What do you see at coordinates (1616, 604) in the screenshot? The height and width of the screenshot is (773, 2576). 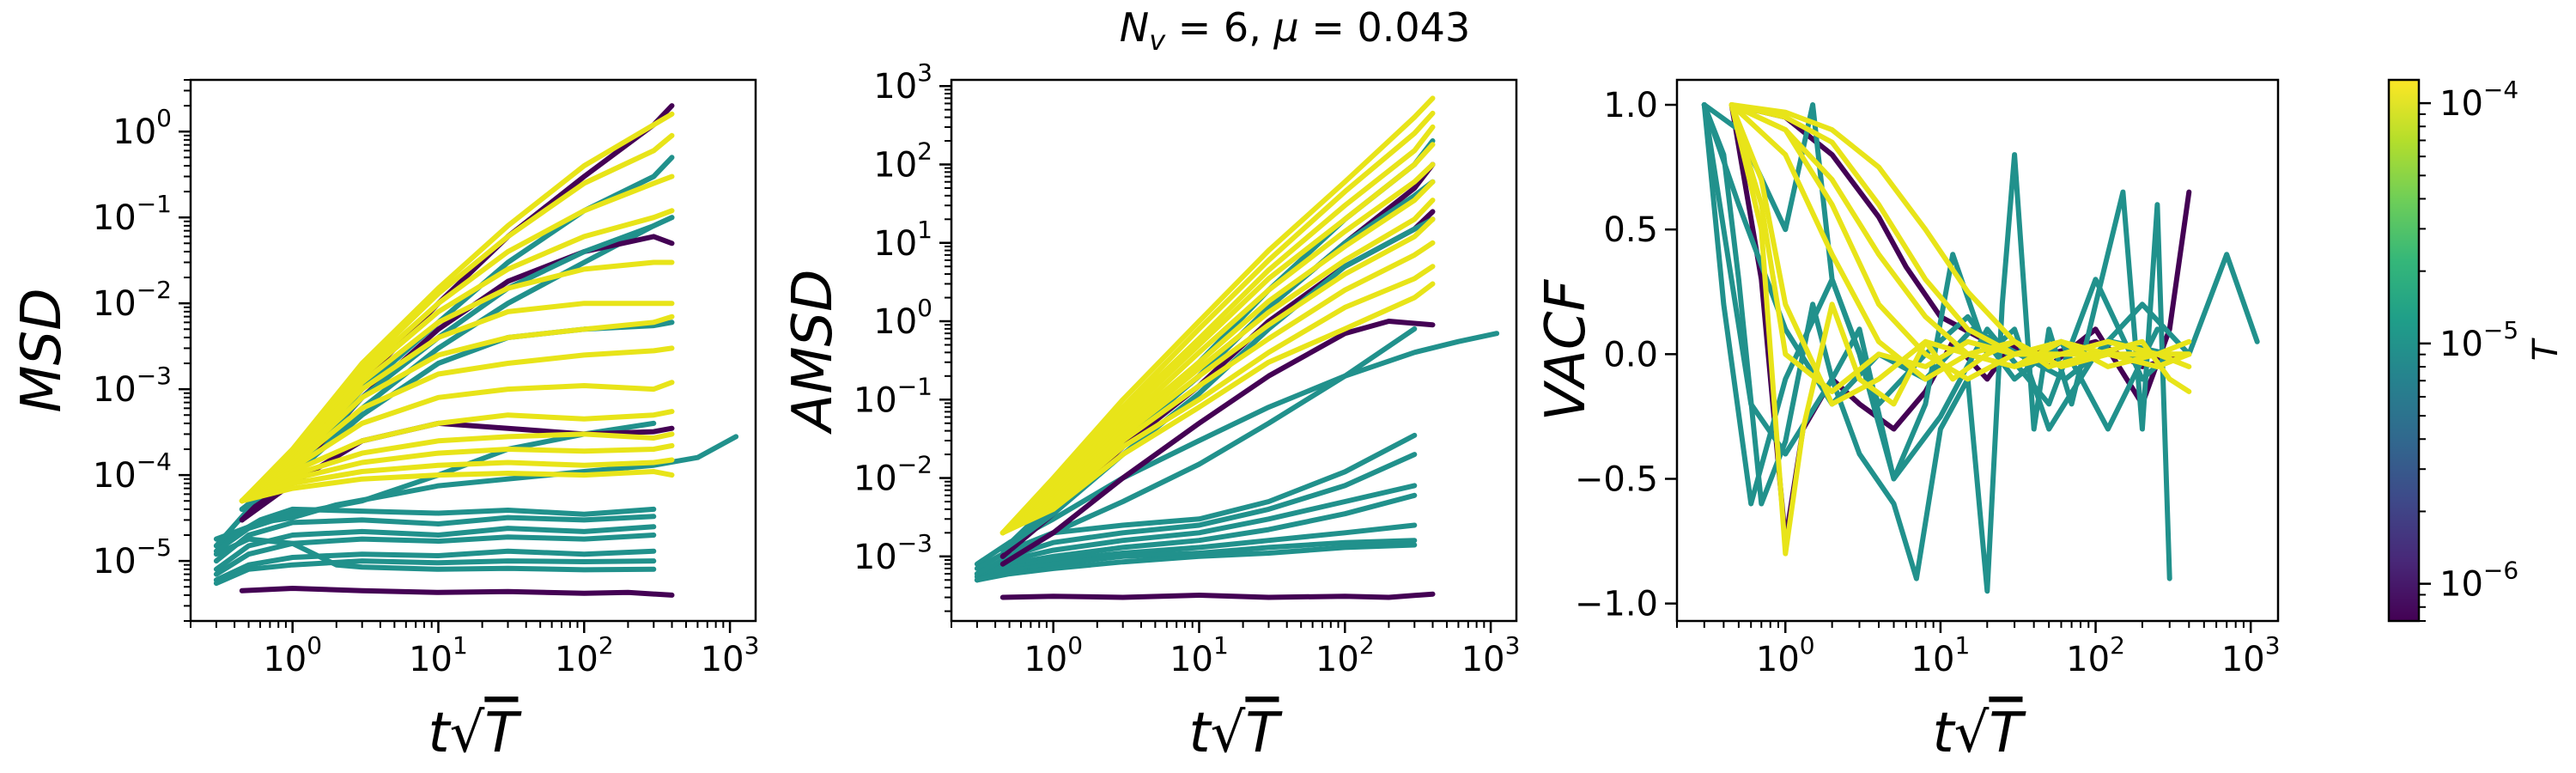 I see `y-tick-label: −1.0` at bounding box center [1616, 604].